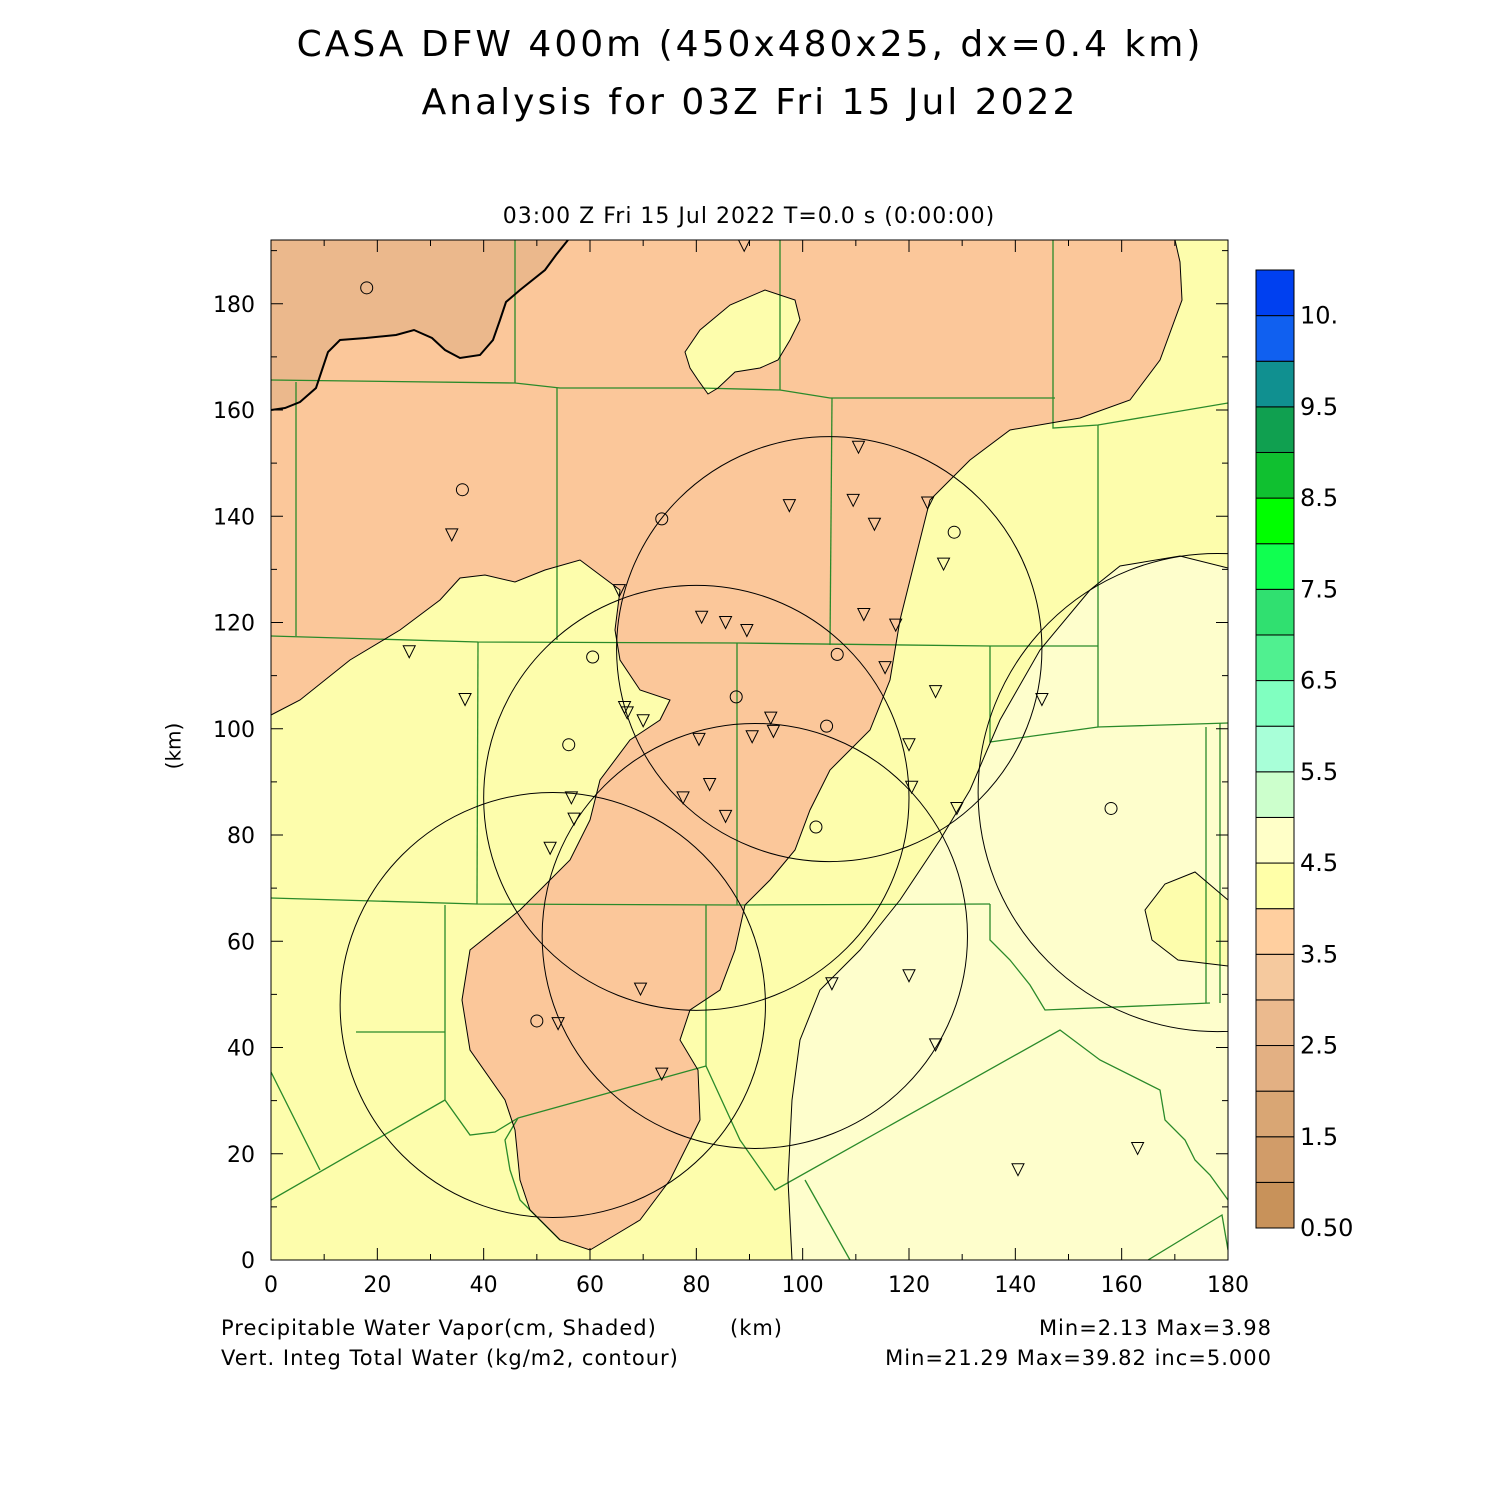 Image resolution: width=1500 pixels, height=1500 pixels. I want to click on pwv-shade-yellow-bump, so click(1186, 919).